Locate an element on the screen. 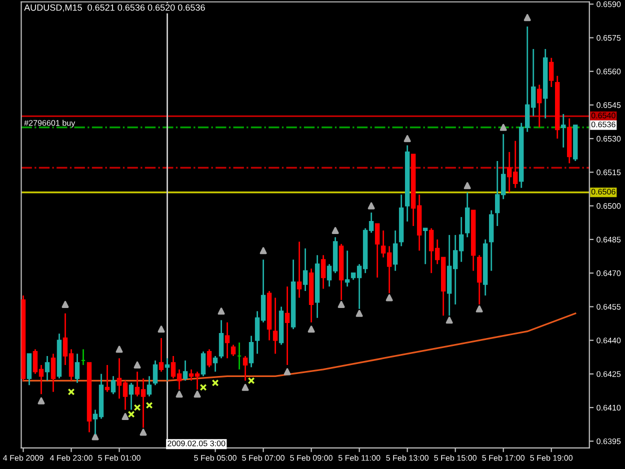 This screenshot has width=625, height=469. y-tick-label: 0.6590 is located at coordinates (608, 4).